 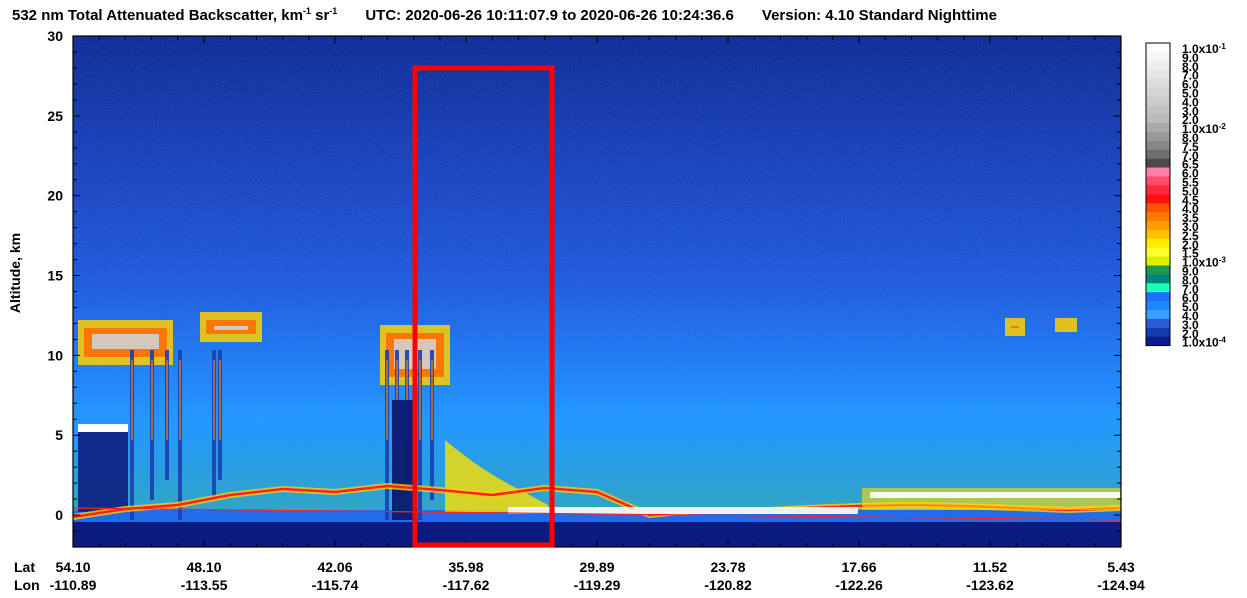 What do you see at coordinates (879, 15) in the screenshot?
I see `title-version: Version: 4.10 Standard Nighttime` at bounding box center [879, 15].